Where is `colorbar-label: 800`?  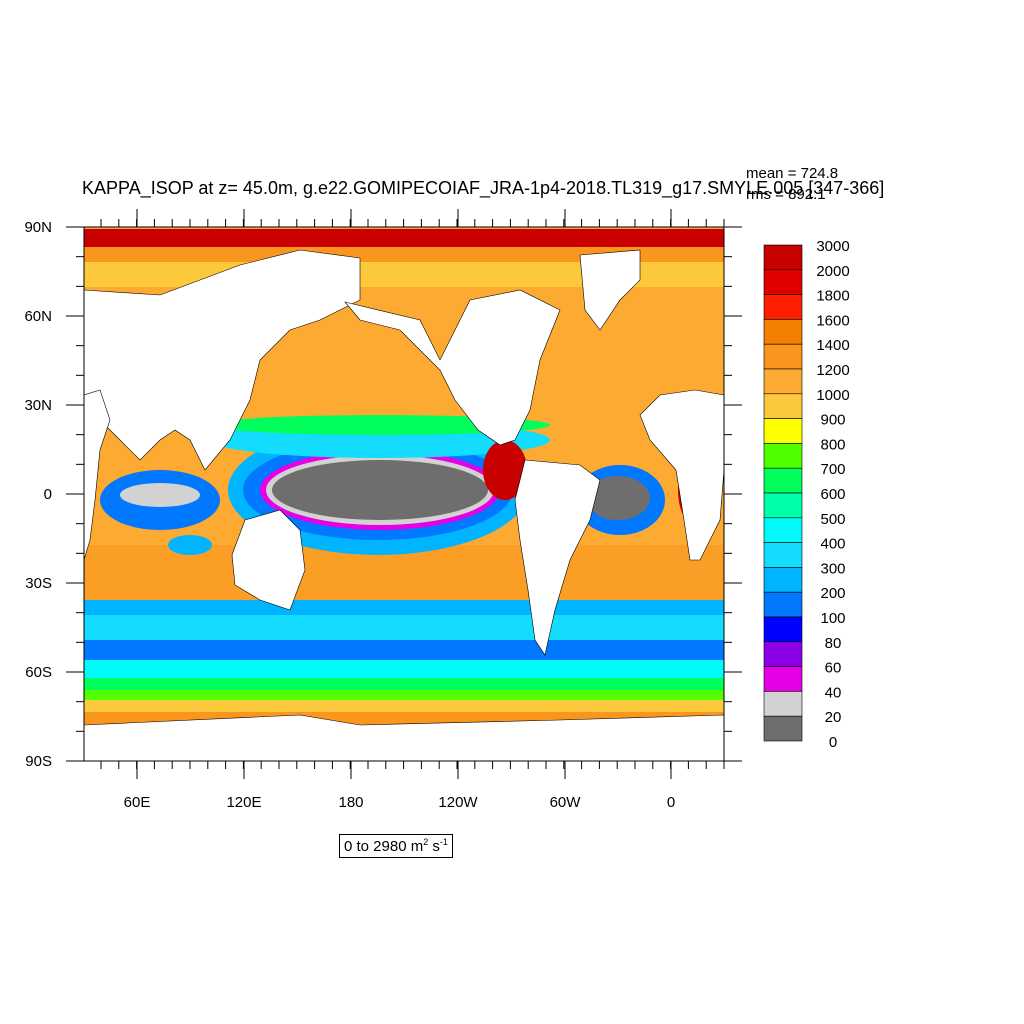 colorbar-label: 800 is located at coordinates (832, 444).